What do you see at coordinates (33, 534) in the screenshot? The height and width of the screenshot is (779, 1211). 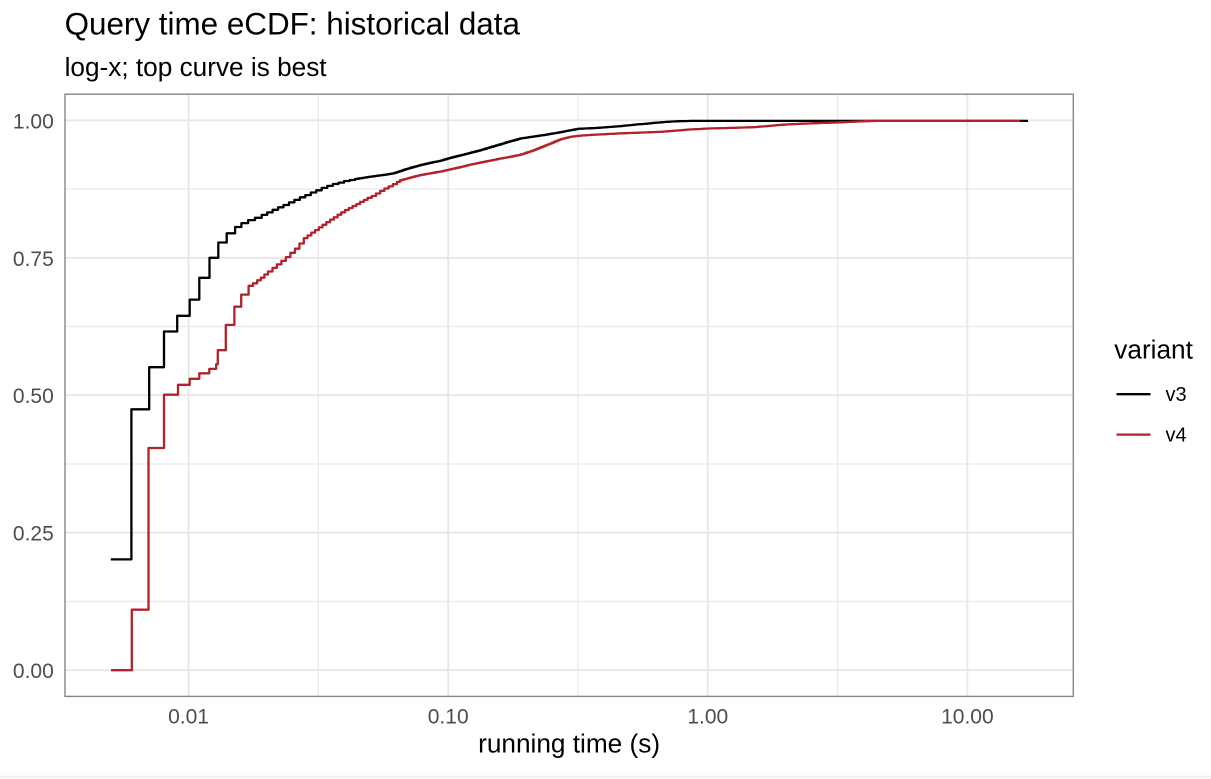 I see `svg-text: 0.25` at bounding box center [33, 534].